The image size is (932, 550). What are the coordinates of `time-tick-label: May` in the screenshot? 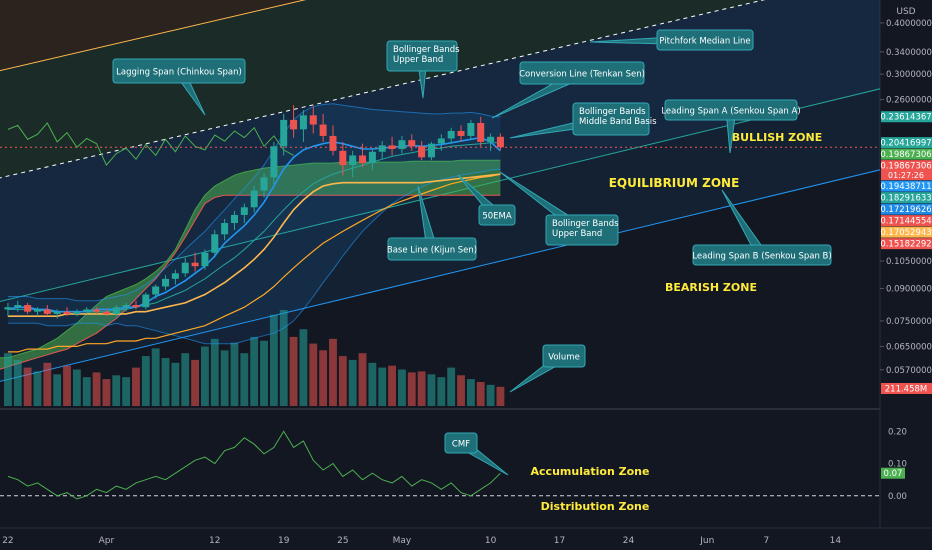 It's located at (402, 541).